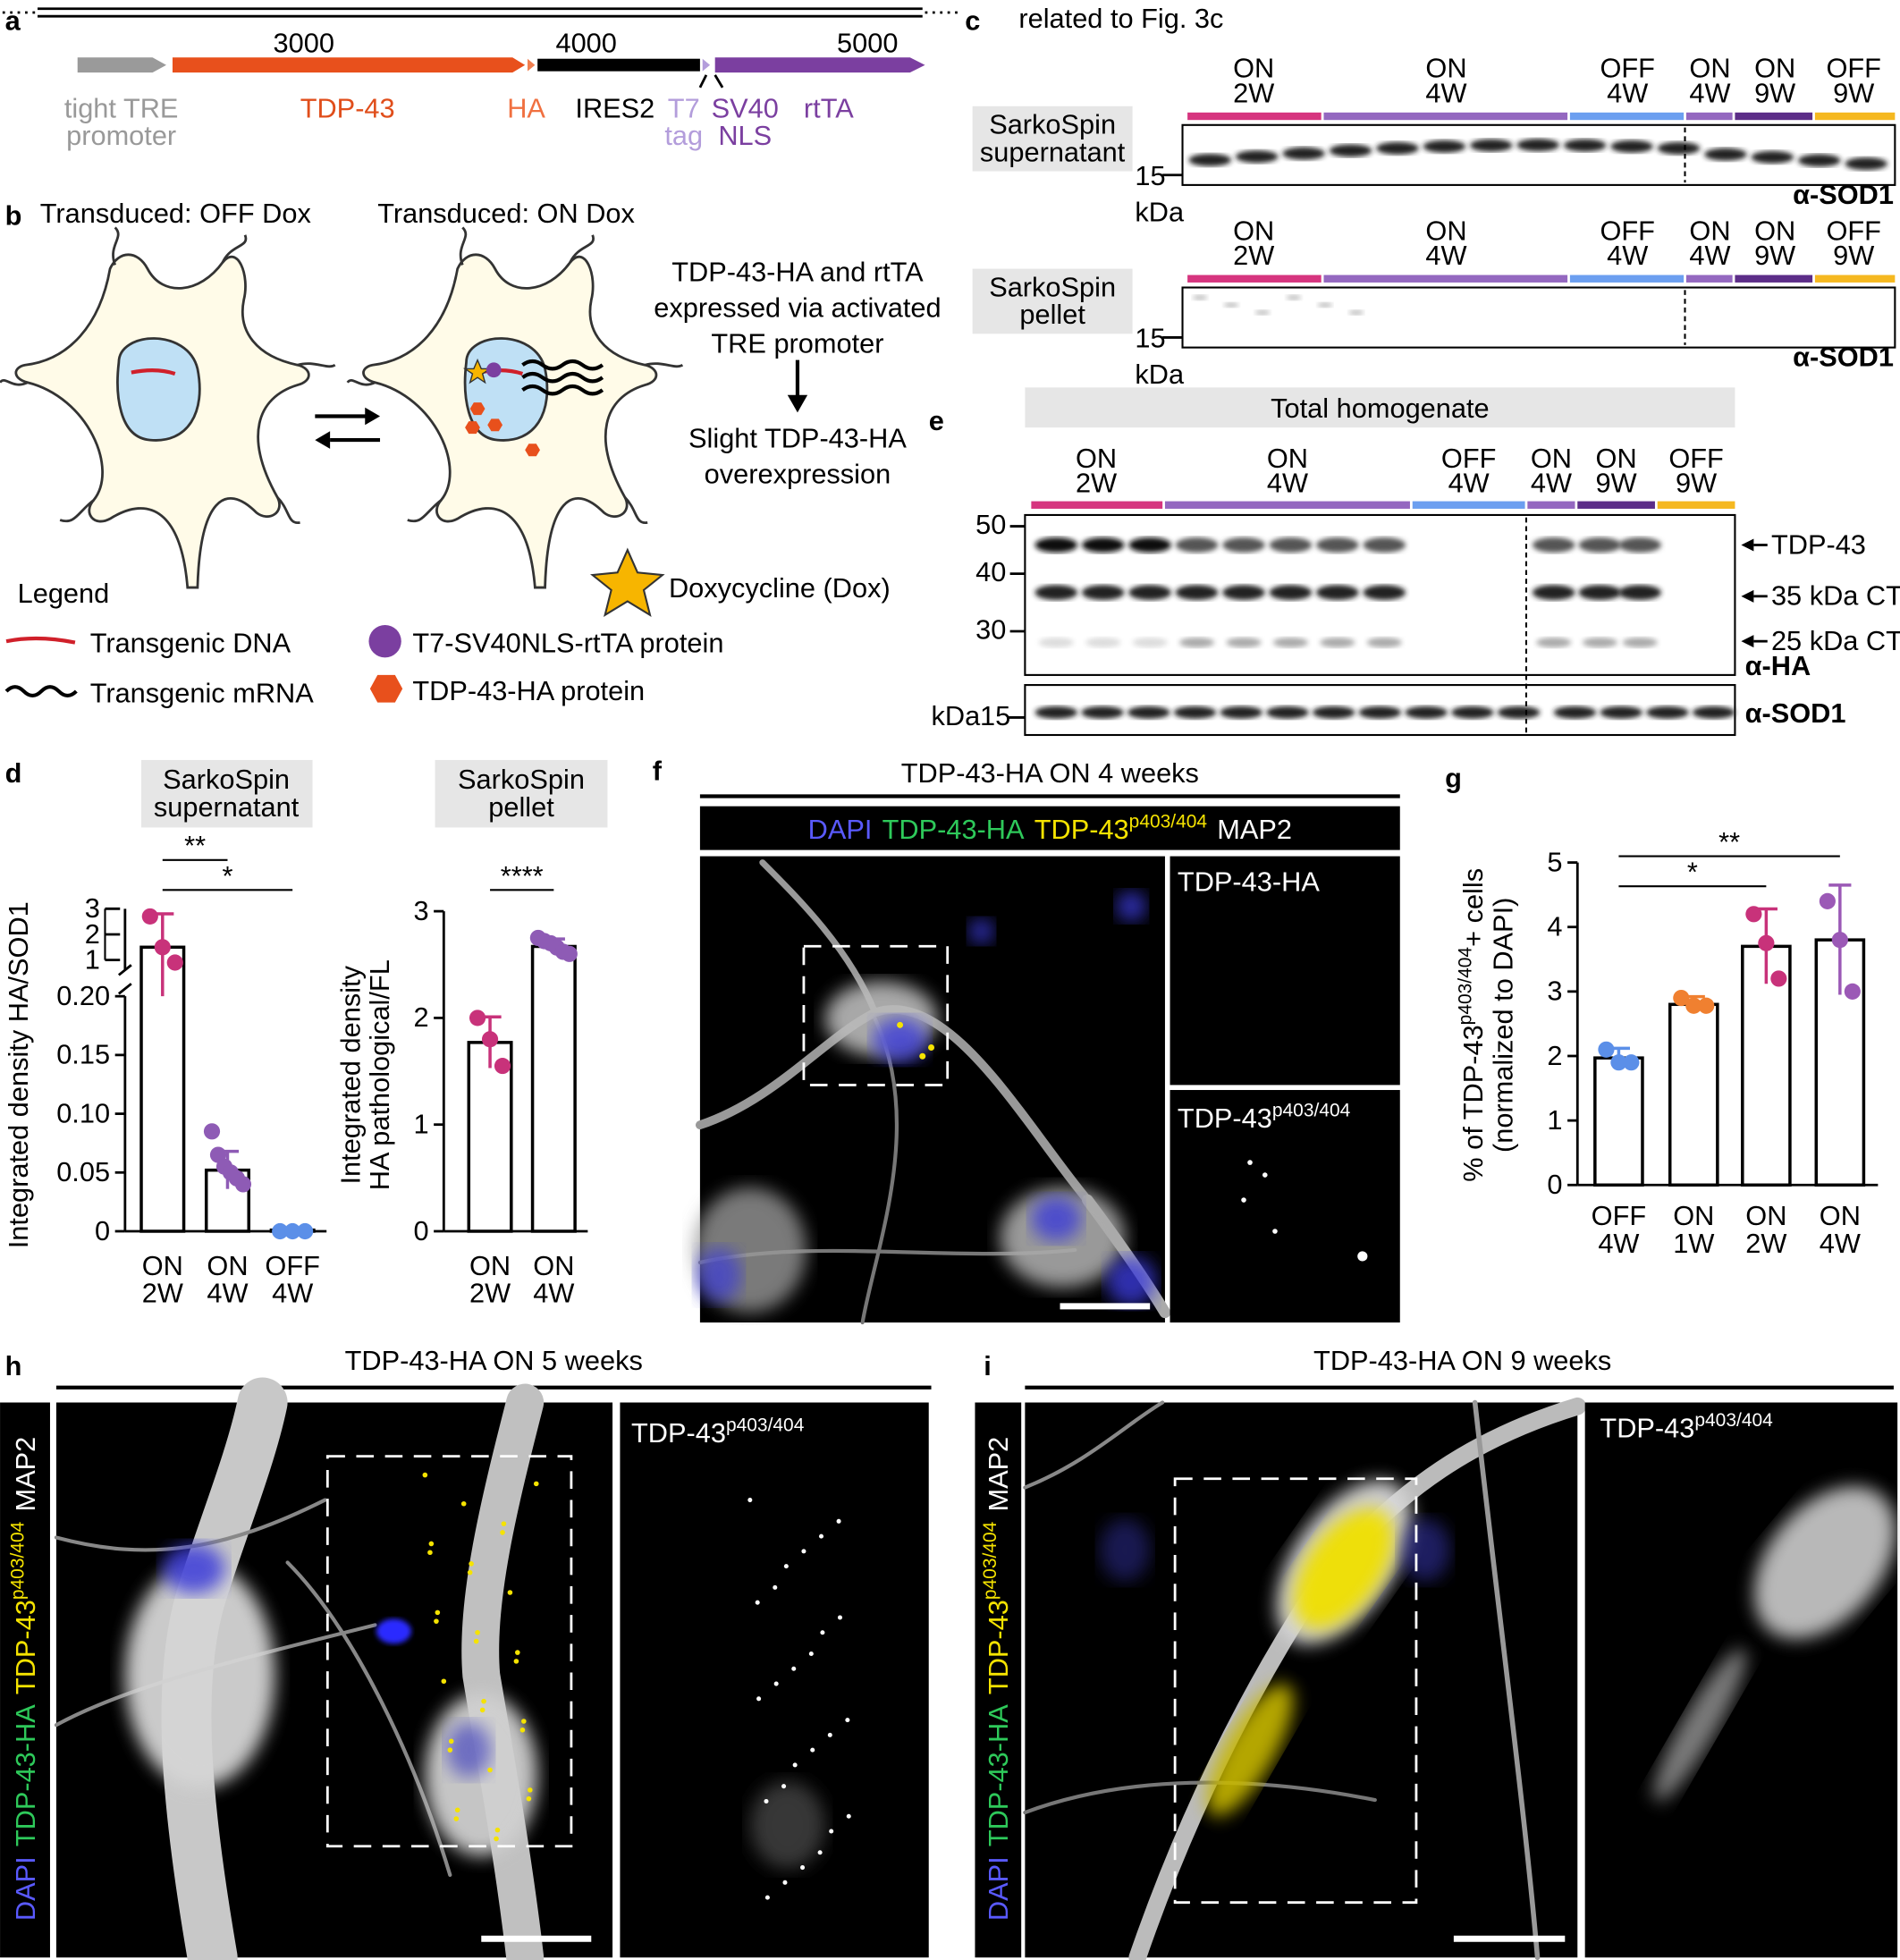  Describe the element at coordinates (122, 122) in the screenshot. I see `promoter-label: tight TRE promoter` at that location.